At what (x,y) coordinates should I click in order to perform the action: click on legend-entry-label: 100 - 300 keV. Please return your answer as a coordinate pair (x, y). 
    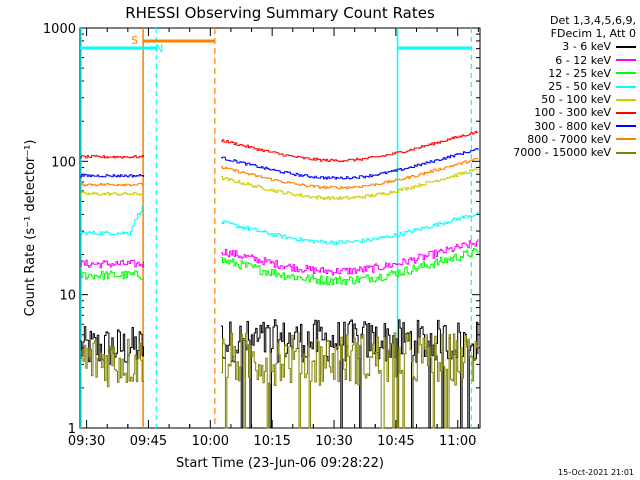
    Looking at the image, I should click on (572, 113).